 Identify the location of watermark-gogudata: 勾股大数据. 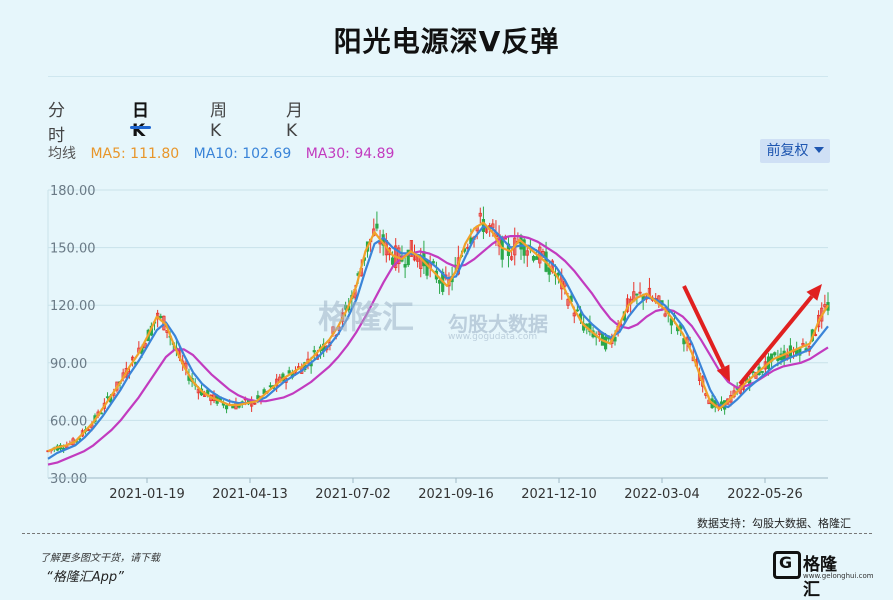
(498, 324).